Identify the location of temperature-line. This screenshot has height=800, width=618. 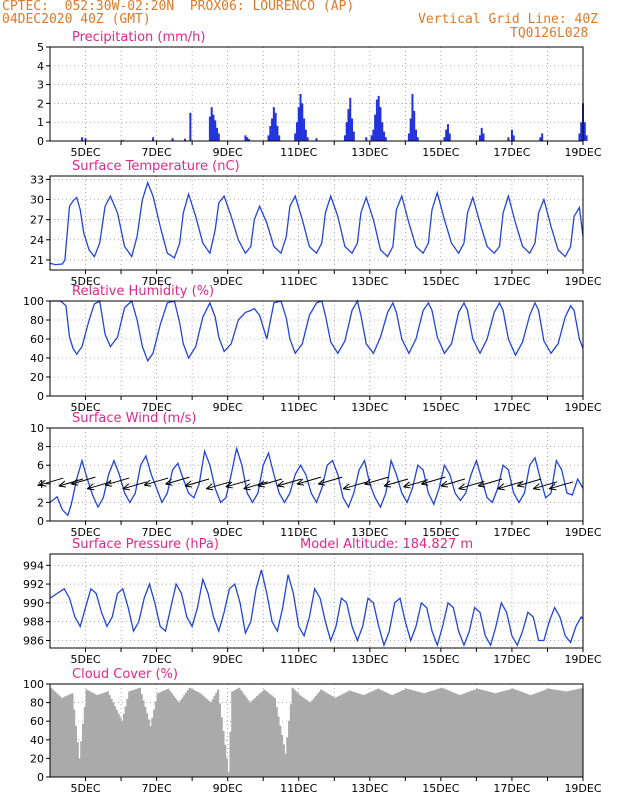
(316, 223).